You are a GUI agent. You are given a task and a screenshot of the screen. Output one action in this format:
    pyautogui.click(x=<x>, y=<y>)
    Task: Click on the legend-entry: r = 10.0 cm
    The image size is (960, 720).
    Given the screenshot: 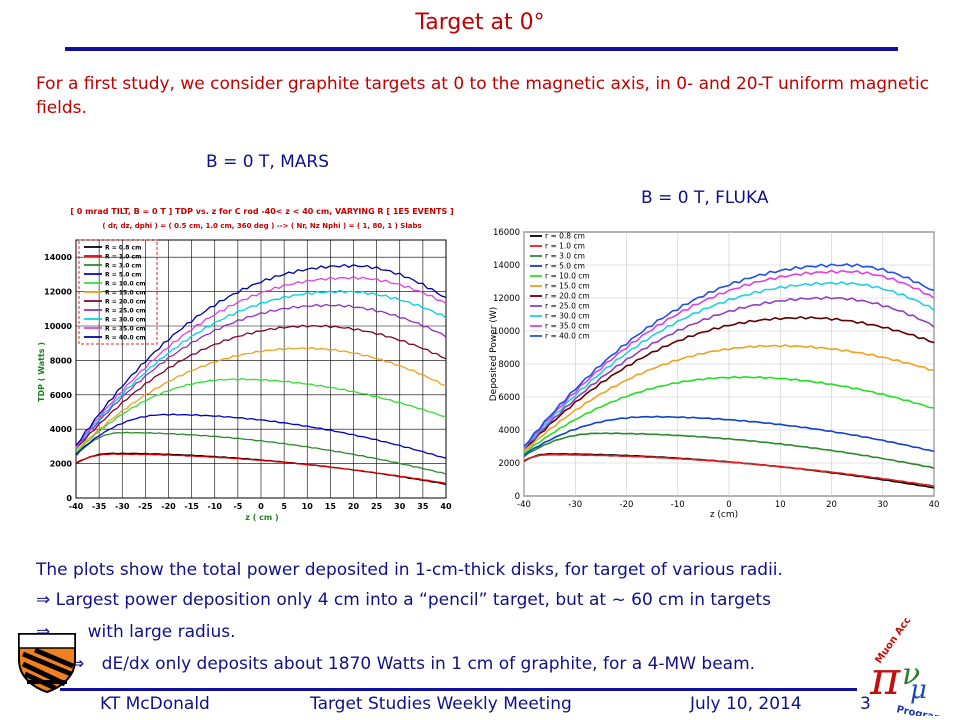 What is the action you would take?
    pyautogui.click(x=567, y=276)
    